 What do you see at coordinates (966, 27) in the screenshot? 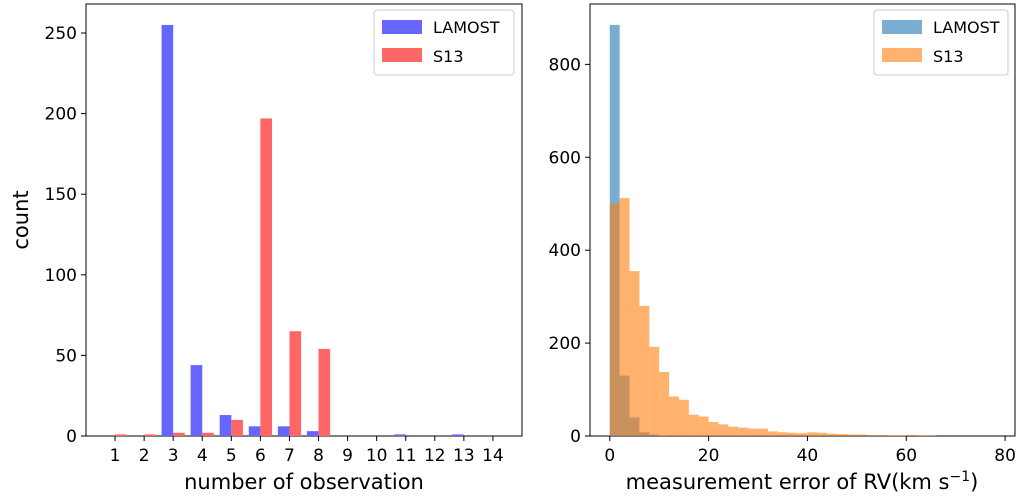
I see `right-legend-label-lamost: LAMOST` at bounding box center [966, 27].